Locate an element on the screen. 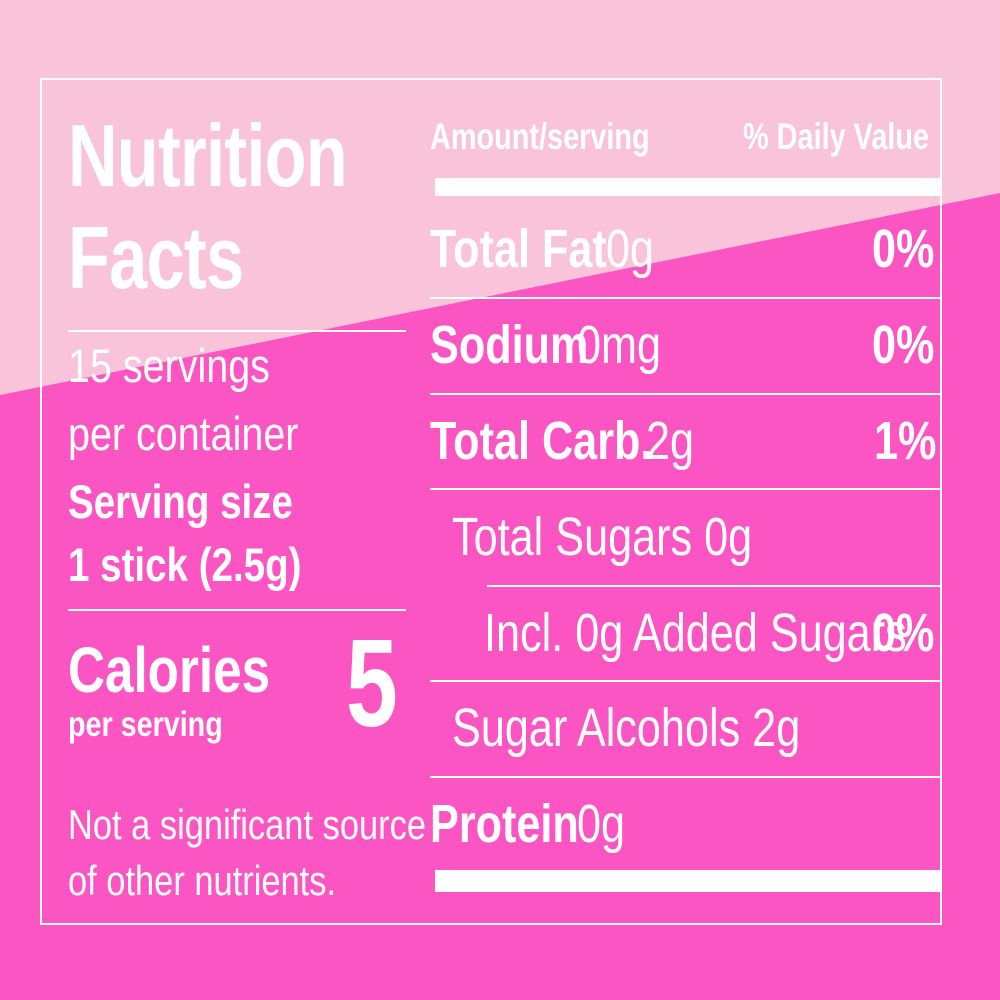 The height and width of the screenshot is (1000, 1000). row-name: Total Carb. is located at coordinates (541, 441).